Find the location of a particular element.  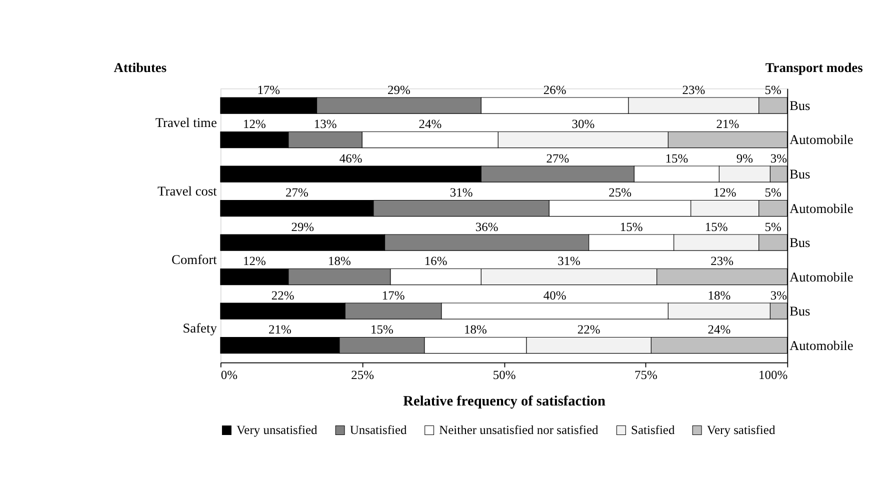

y2-axis-title: Transport modes is located at coordinates (814, 67).